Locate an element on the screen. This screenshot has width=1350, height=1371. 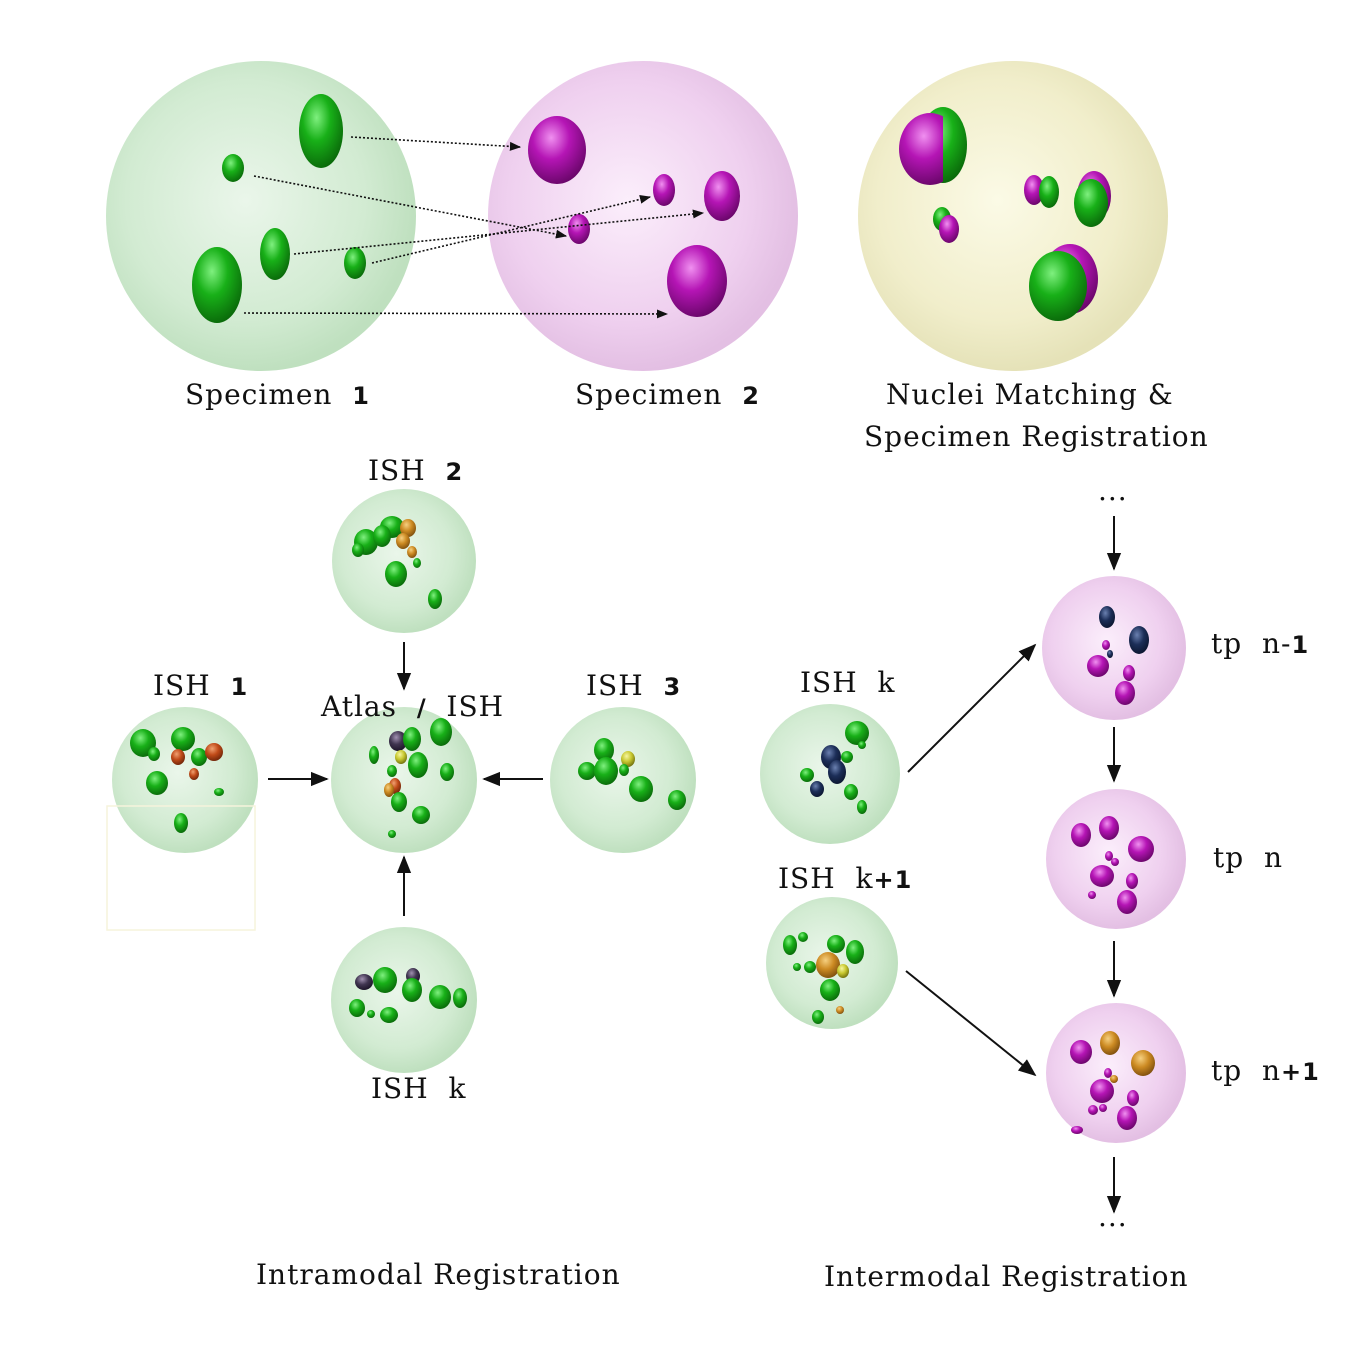
intramodal-arrows is located at coordinates (405, 779).